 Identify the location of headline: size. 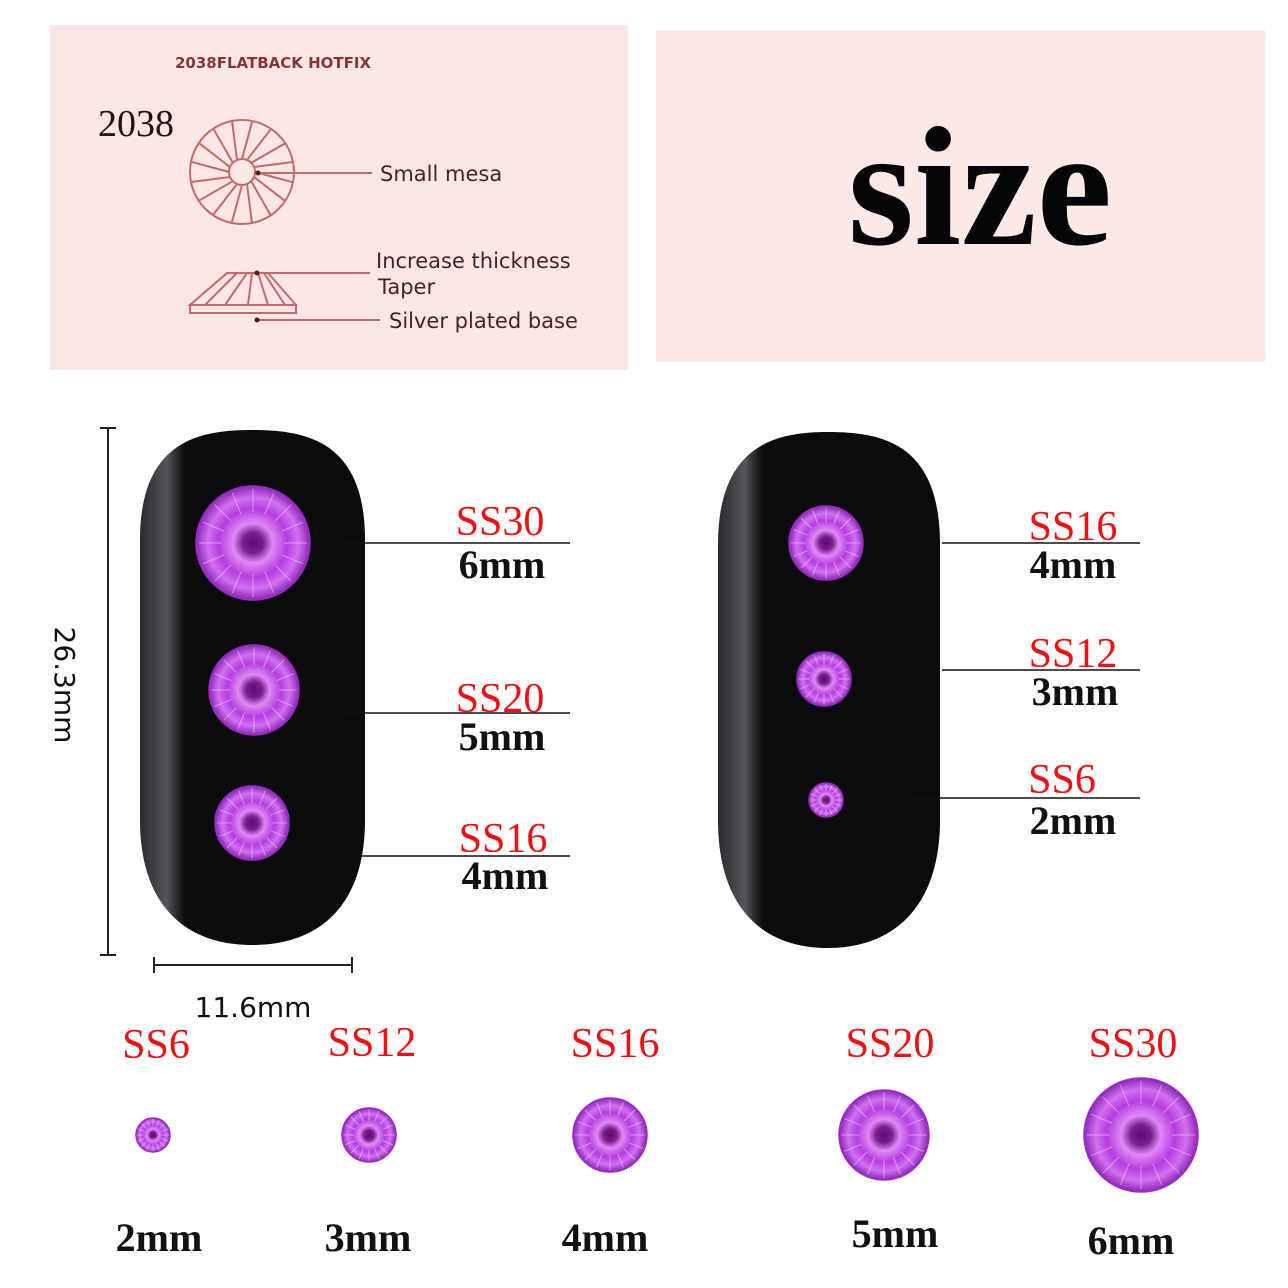
(980, 187).